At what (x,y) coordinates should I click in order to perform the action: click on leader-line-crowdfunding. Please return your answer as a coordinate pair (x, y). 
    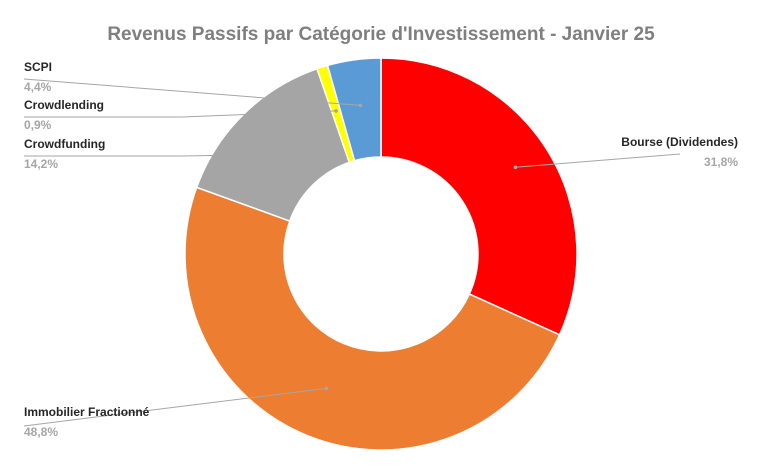
    Looking at the image, I should click on (153, 155).